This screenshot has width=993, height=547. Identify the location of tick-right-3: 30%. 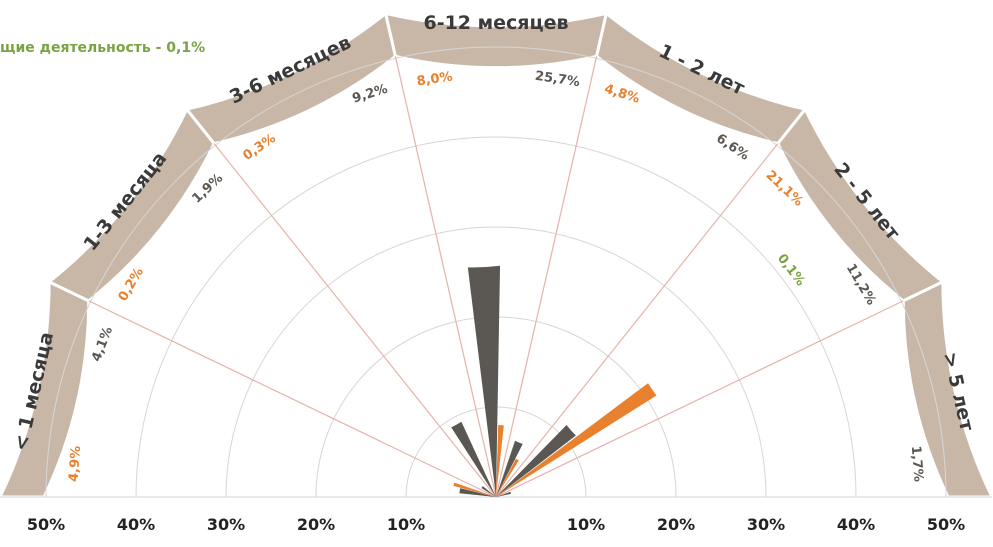
(766, 524).